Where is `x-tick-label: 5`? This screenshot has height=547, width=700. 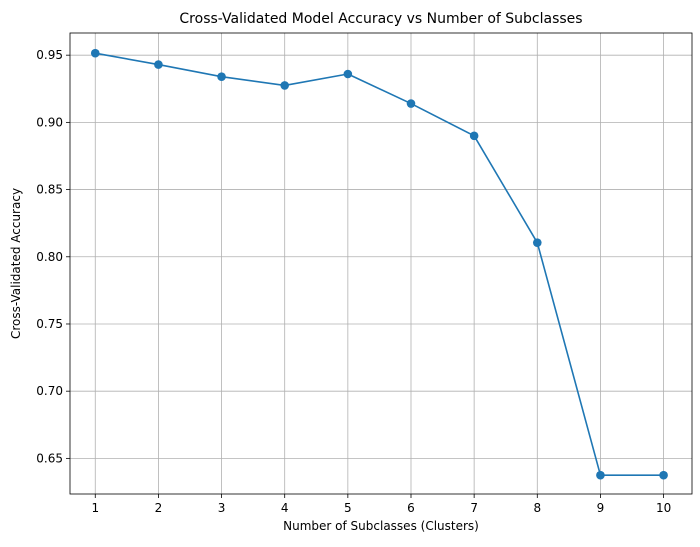 x-tick-label: 5 is located at coordinates (348, 508).